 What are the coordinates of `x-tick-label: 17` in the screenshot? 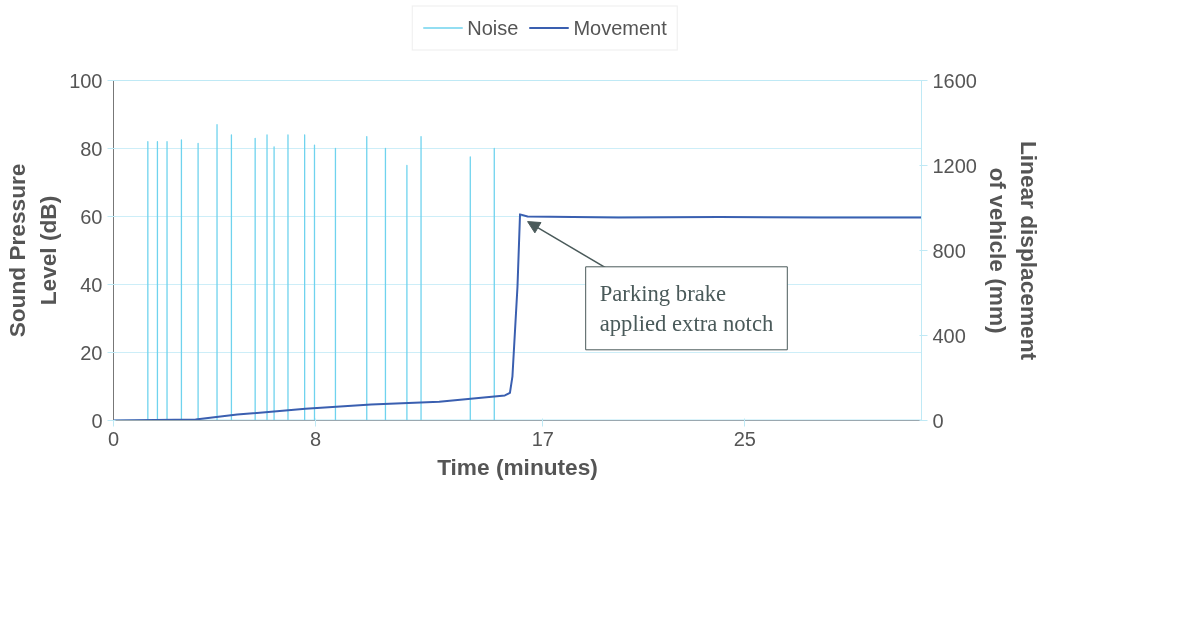 It's located at (542, 438).